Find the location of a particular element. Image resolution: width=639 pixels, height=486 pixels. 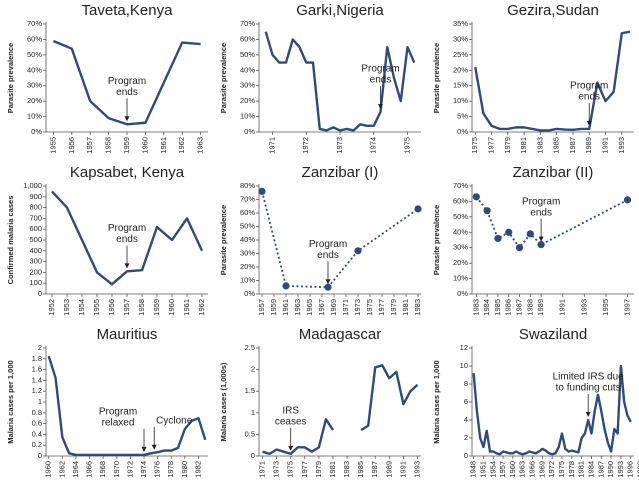

x-tick-label: 1955 is located at coordinates (52, 145).